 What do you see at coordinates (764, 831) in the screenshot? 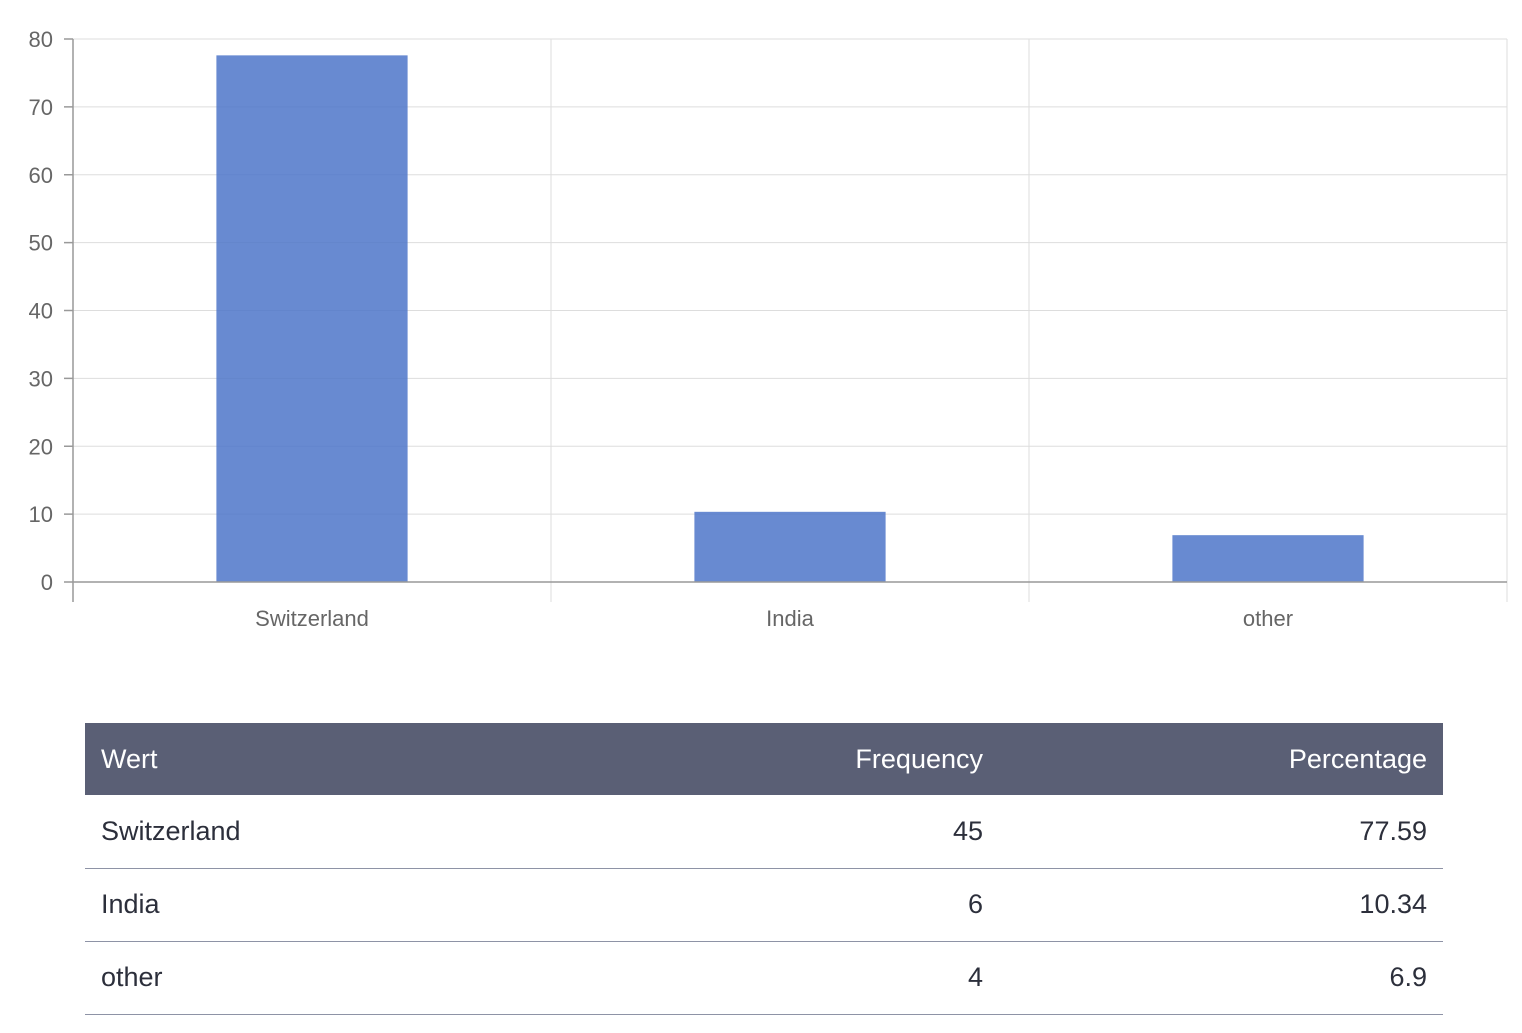
I see `table-row: Switzerland 45 77.59` at bounding box center [764, 831].